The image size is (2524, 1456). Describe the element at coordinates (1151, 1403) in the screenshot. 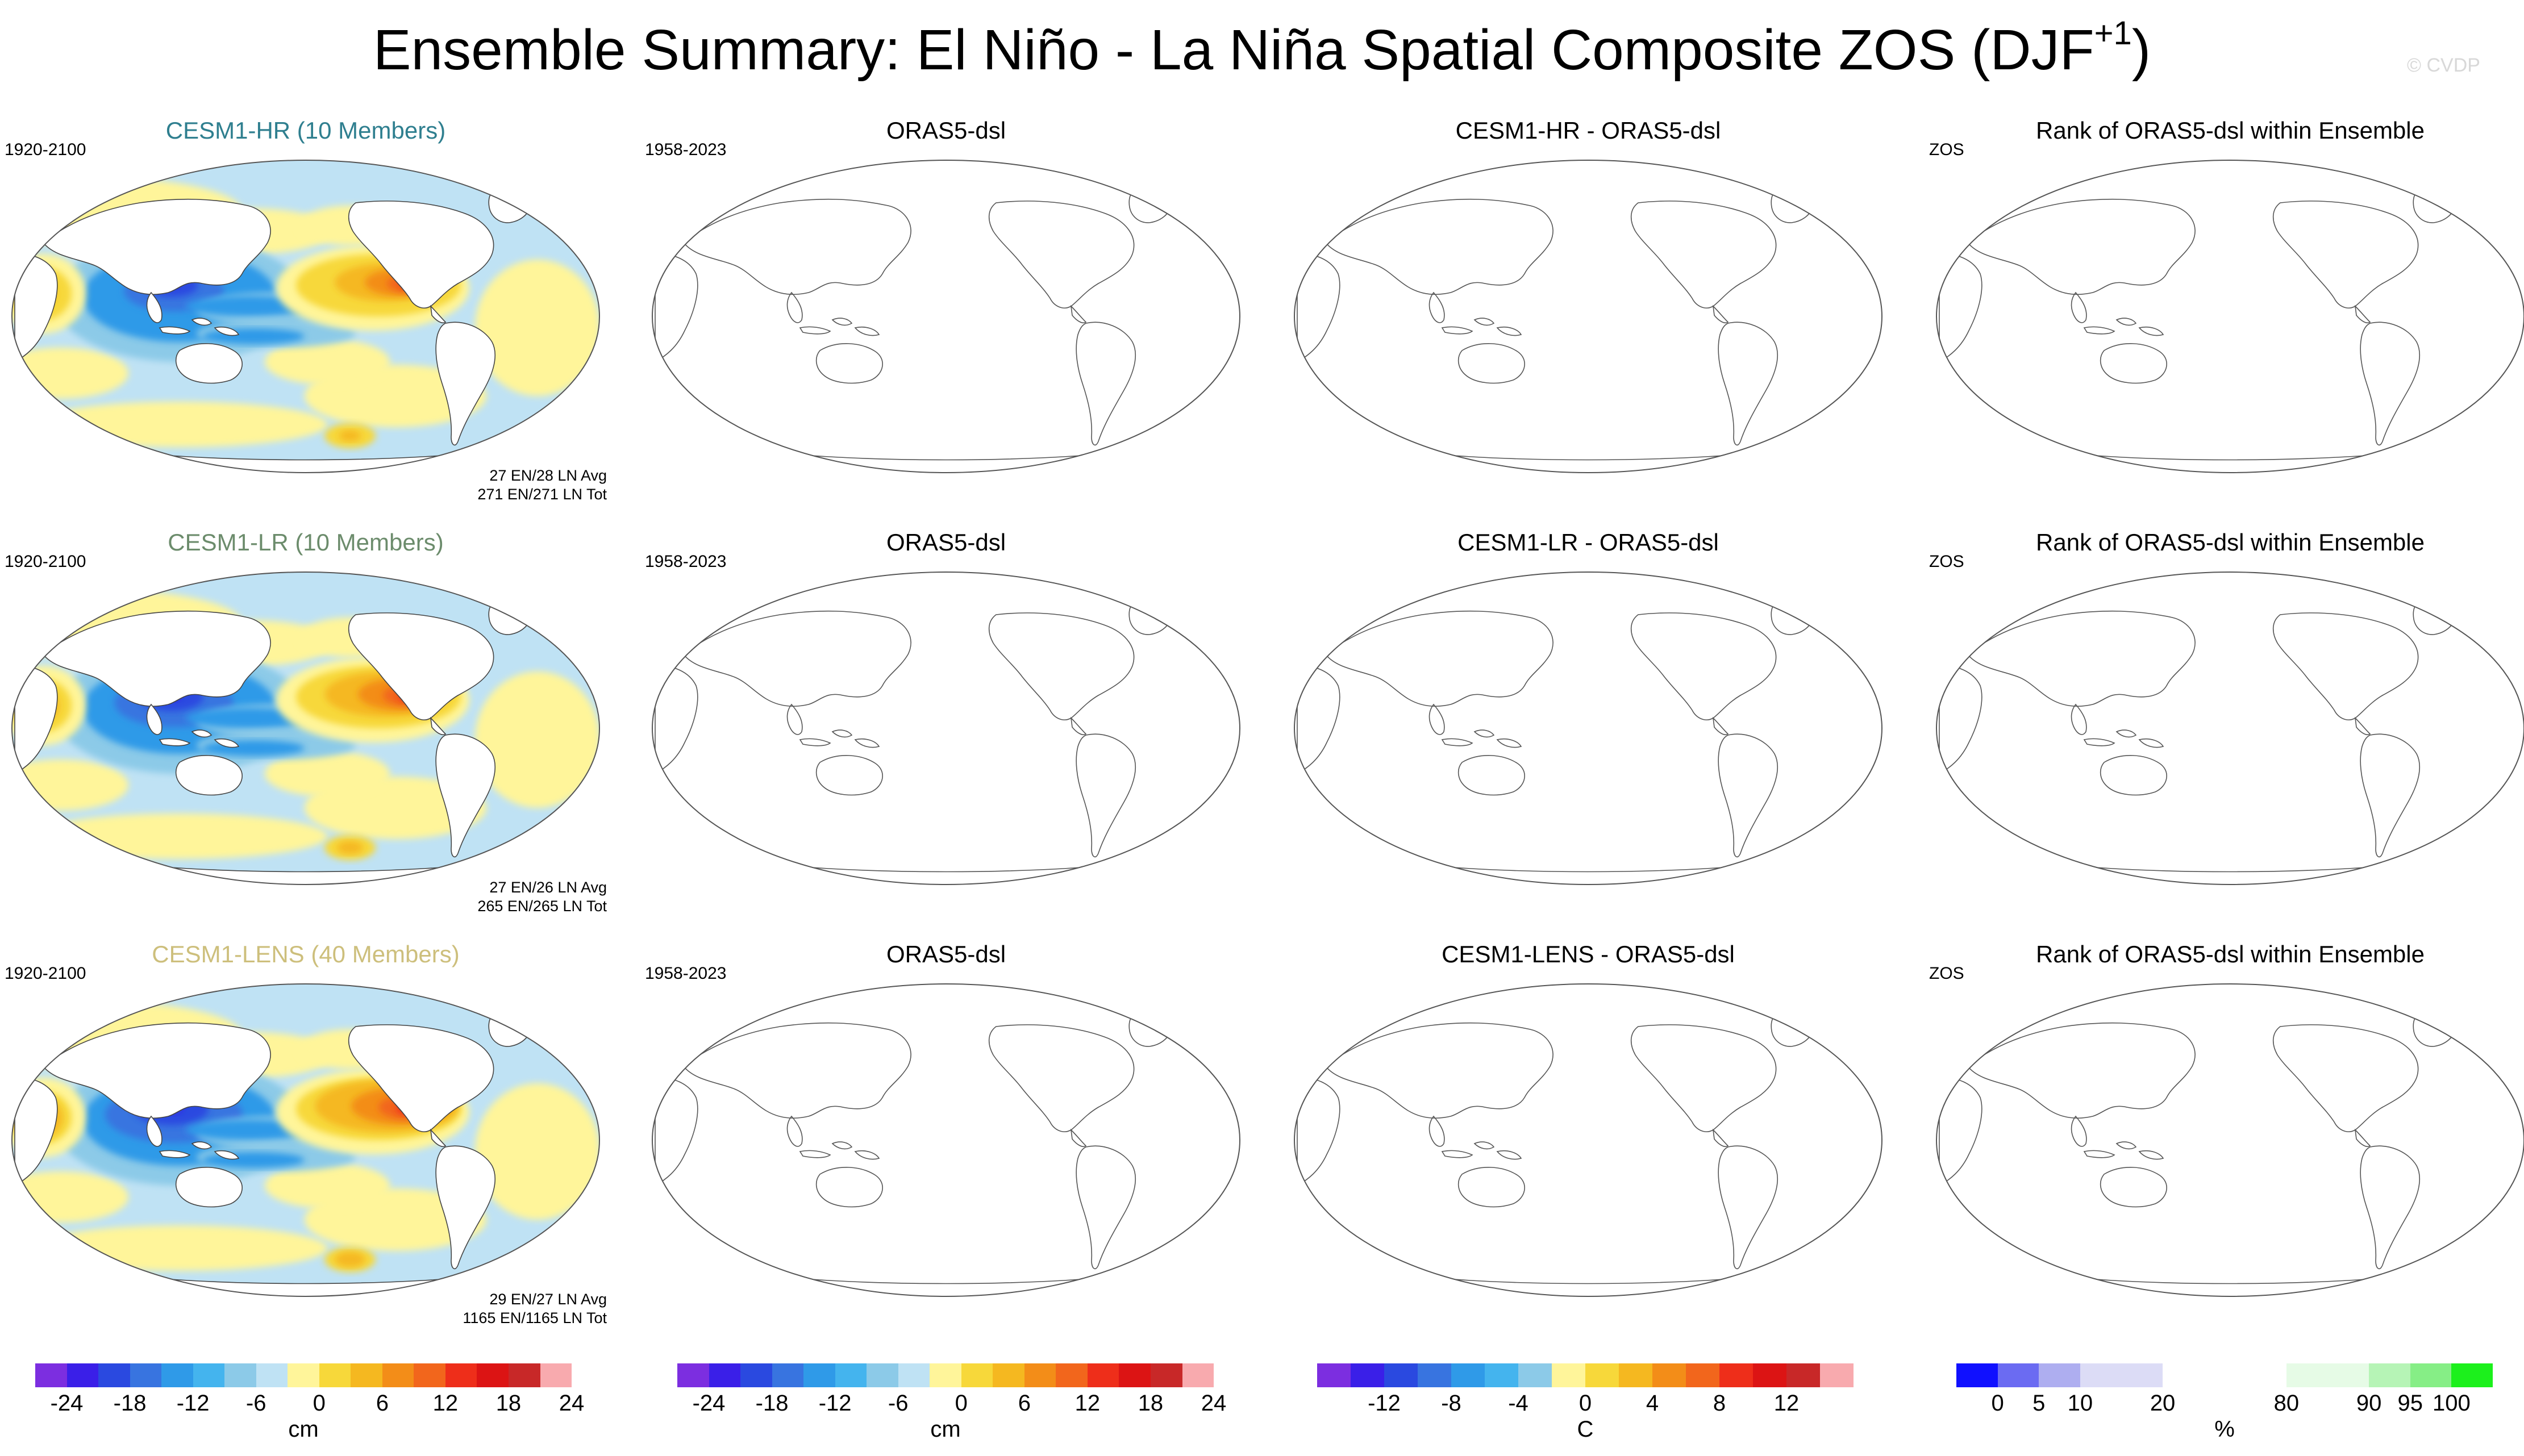

I see `colorbar-tick-label: 18` at that location.